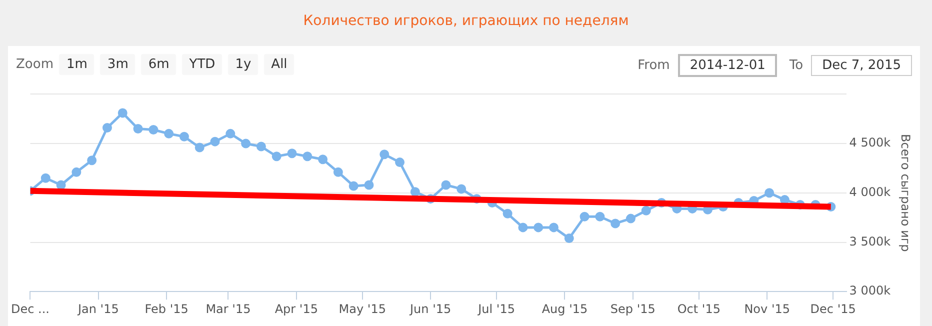  Describe the element at coordinates (228, 309) in the screenshot. I see `x-tick-label: Mar '15` at that location.